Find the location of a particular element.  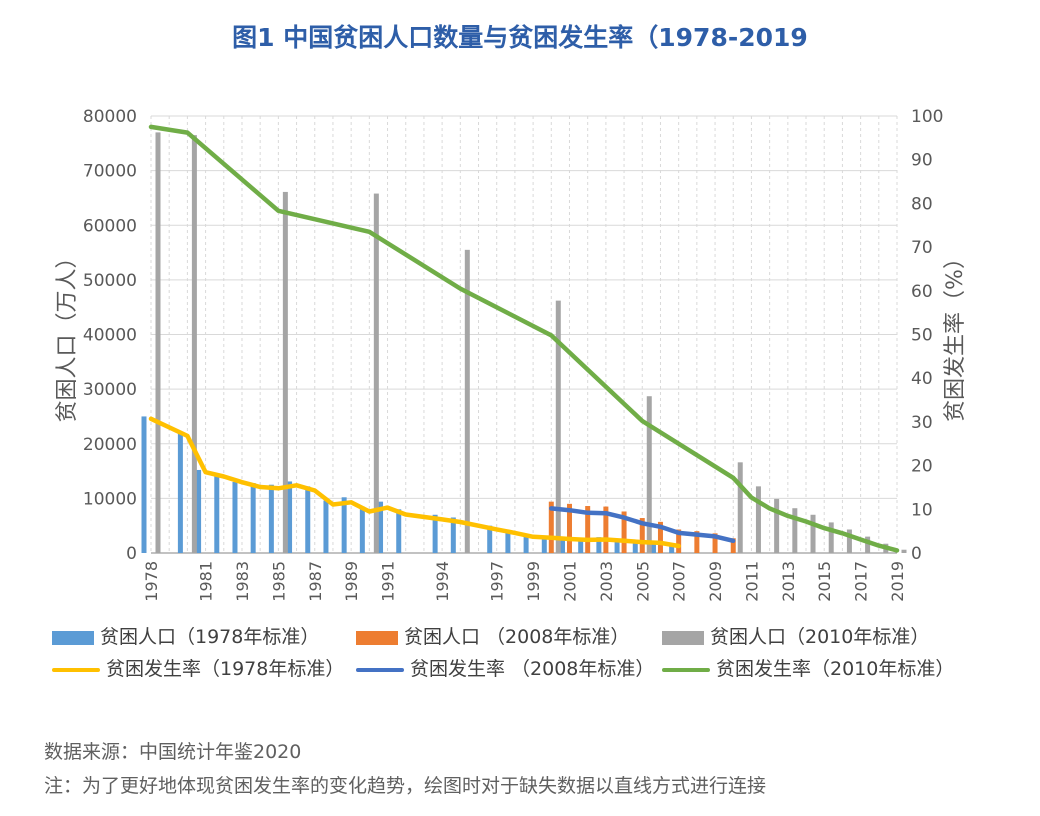

legend-label: 贫困人口 （2008年标准） is located at coordinates (517, 637).